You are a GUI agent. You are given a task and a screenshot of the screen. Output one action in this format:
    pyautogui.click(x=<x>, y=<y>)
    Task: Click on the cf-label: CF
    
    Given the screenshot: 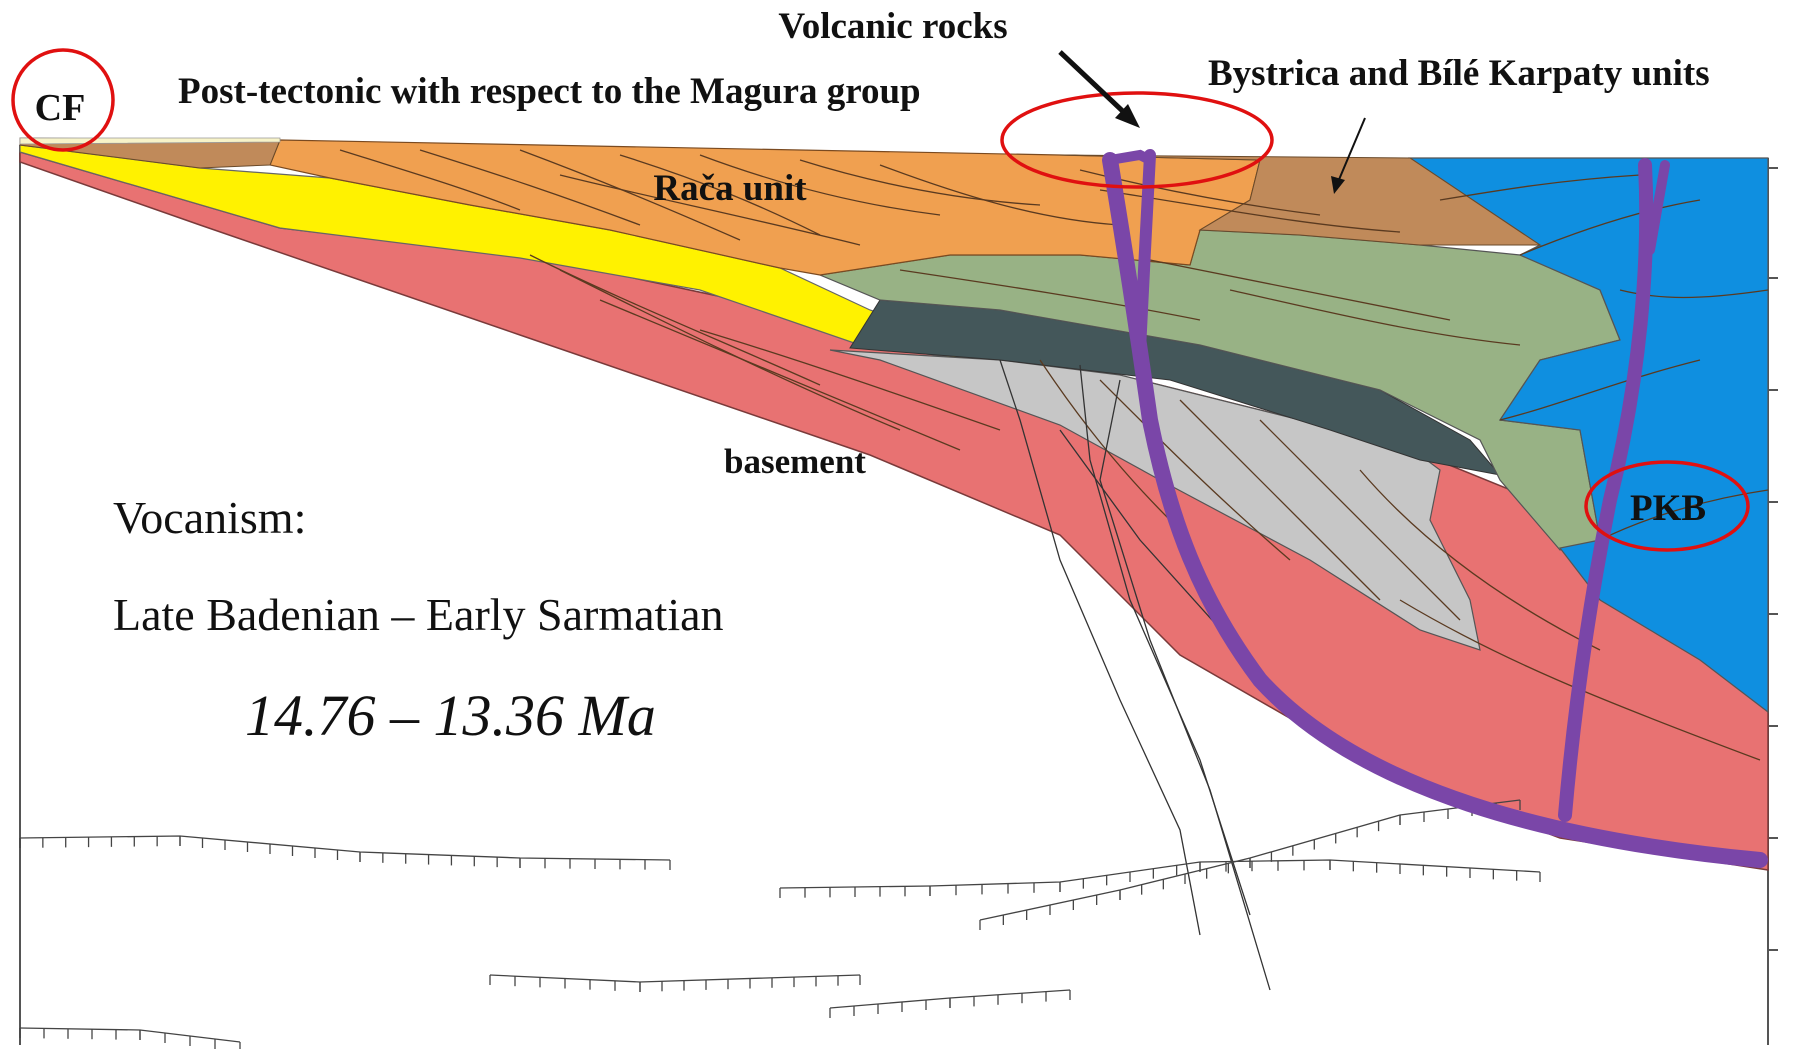 What is the action you would take?
    pyautogui.click(x=60, y=108)
    